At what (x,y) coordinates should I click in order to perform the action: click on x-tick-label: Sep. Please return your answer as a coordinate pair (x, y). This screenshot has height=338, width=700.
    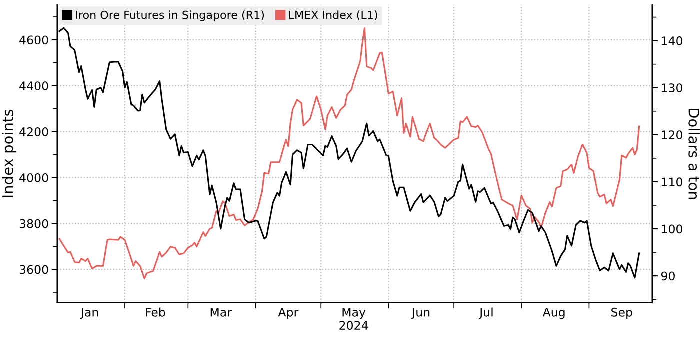
    Looking at the image, I should click on (622, 314).